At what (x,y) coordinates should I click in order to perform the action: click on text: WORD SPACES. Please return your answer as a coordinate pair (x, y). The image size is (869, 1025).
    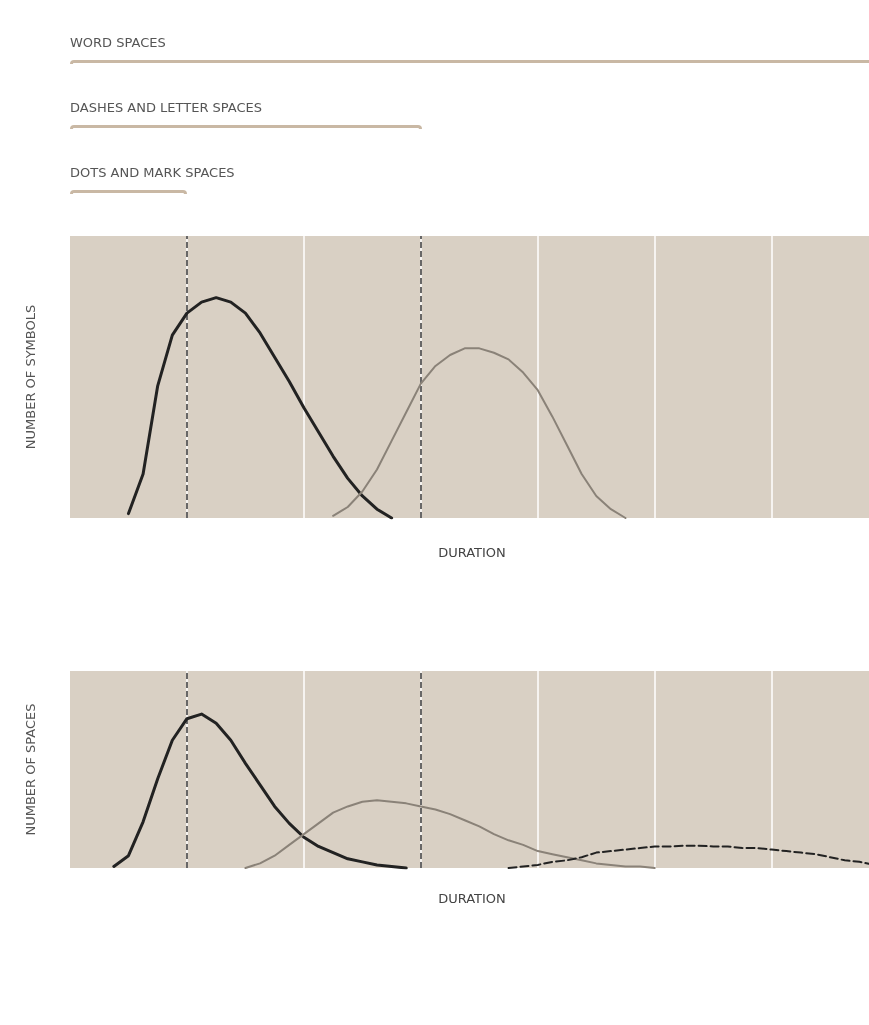
    Looking at the image, I should click on (118, 42).